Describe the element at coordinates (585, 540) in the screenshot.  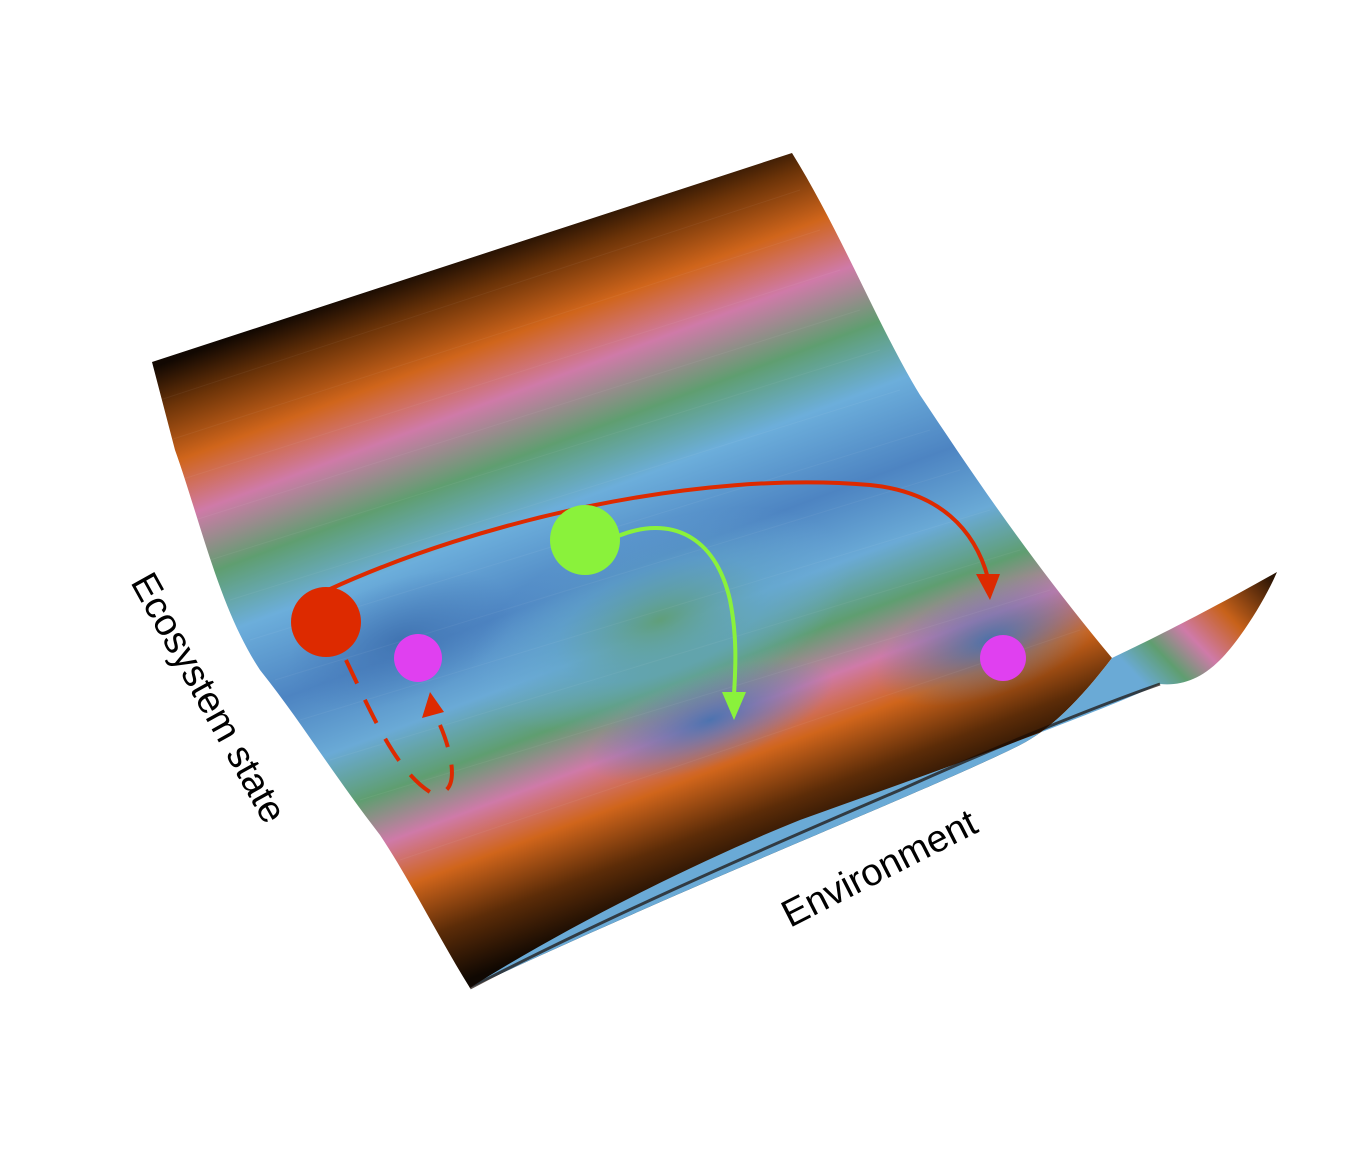
I see `green-ball` at that location.